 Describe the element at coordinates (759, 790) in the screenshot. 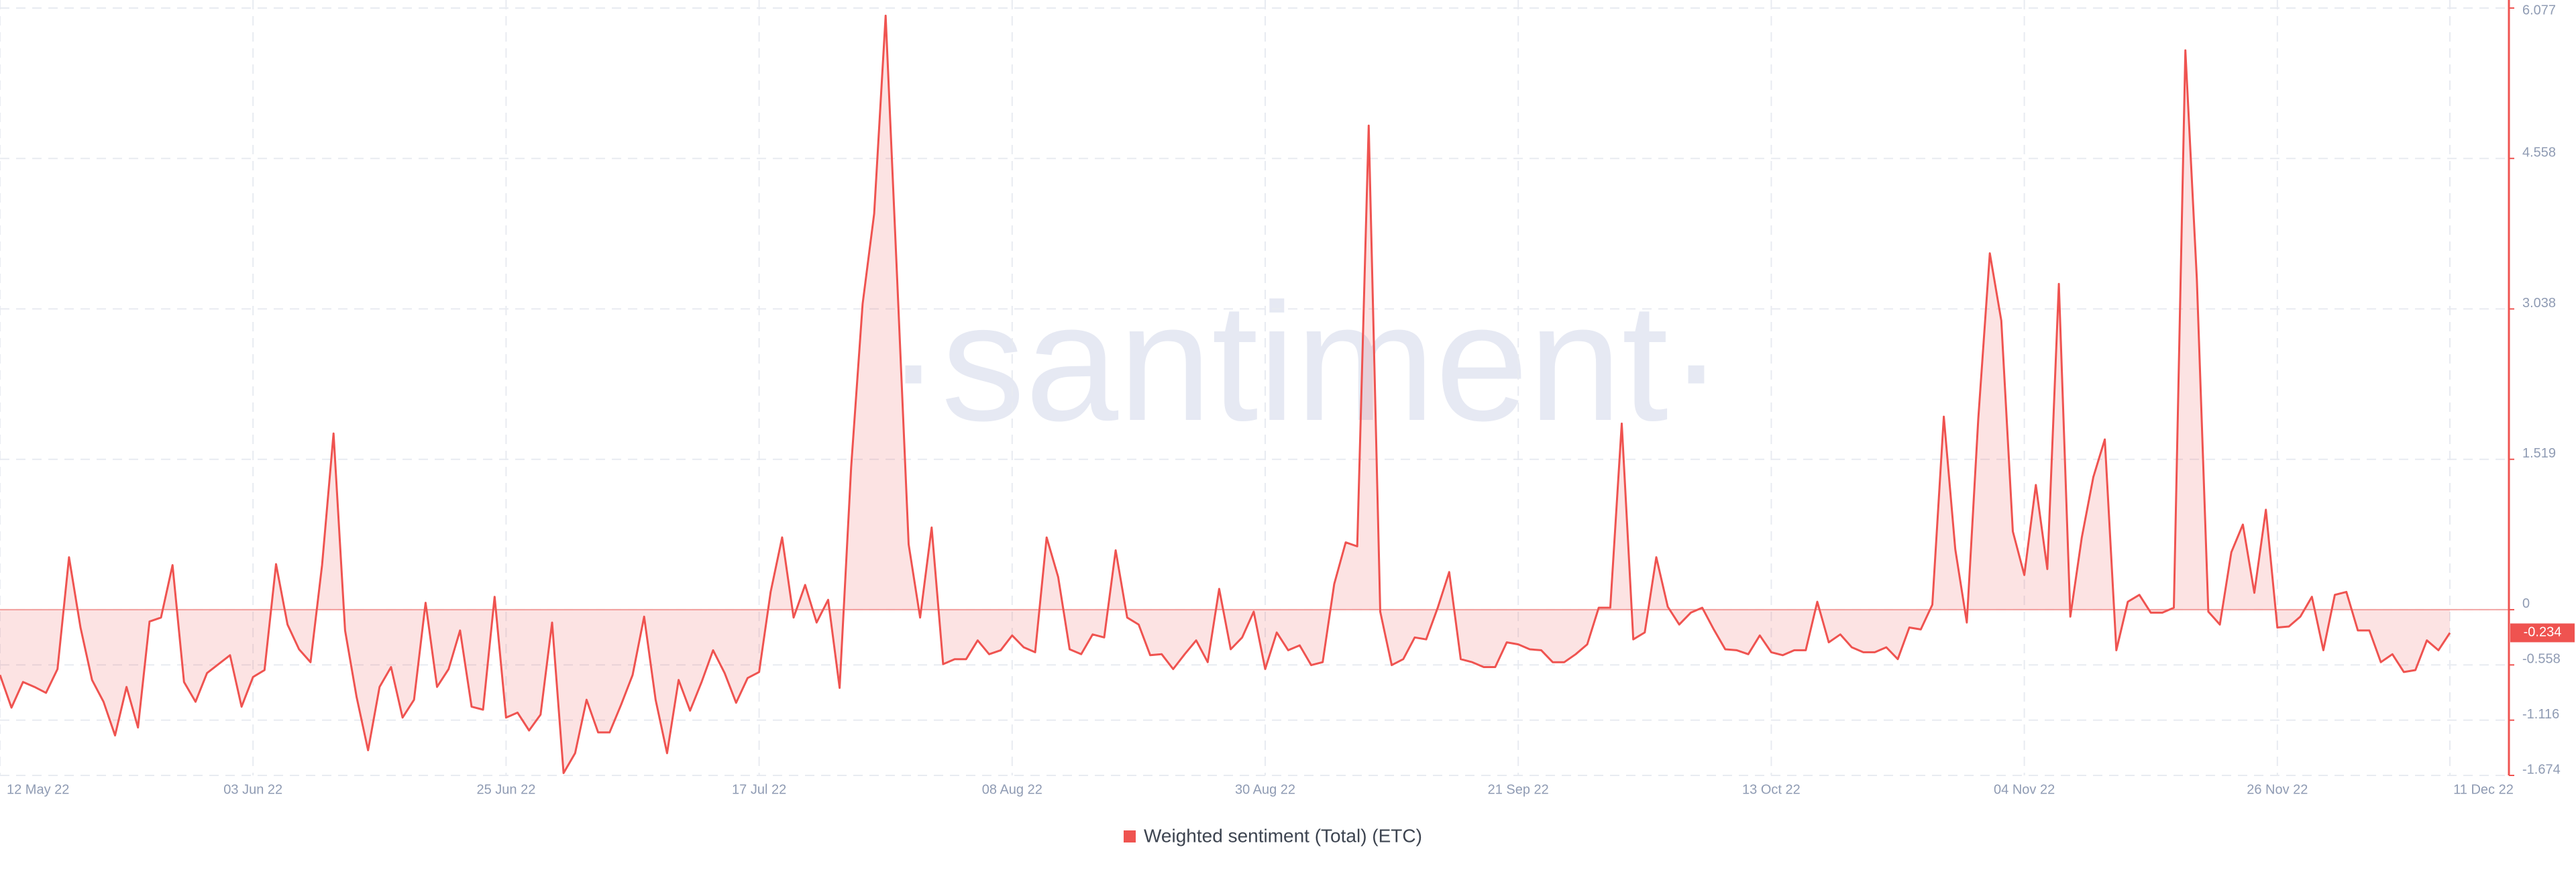

I see `x-tick-label: 17 Jul 22` at that location.